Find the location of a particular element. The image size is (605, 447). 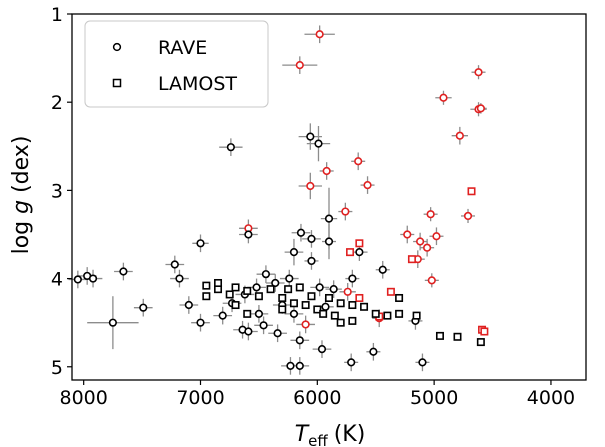

y-axis-title: log g (dex) is located at coordinates (21, 195).